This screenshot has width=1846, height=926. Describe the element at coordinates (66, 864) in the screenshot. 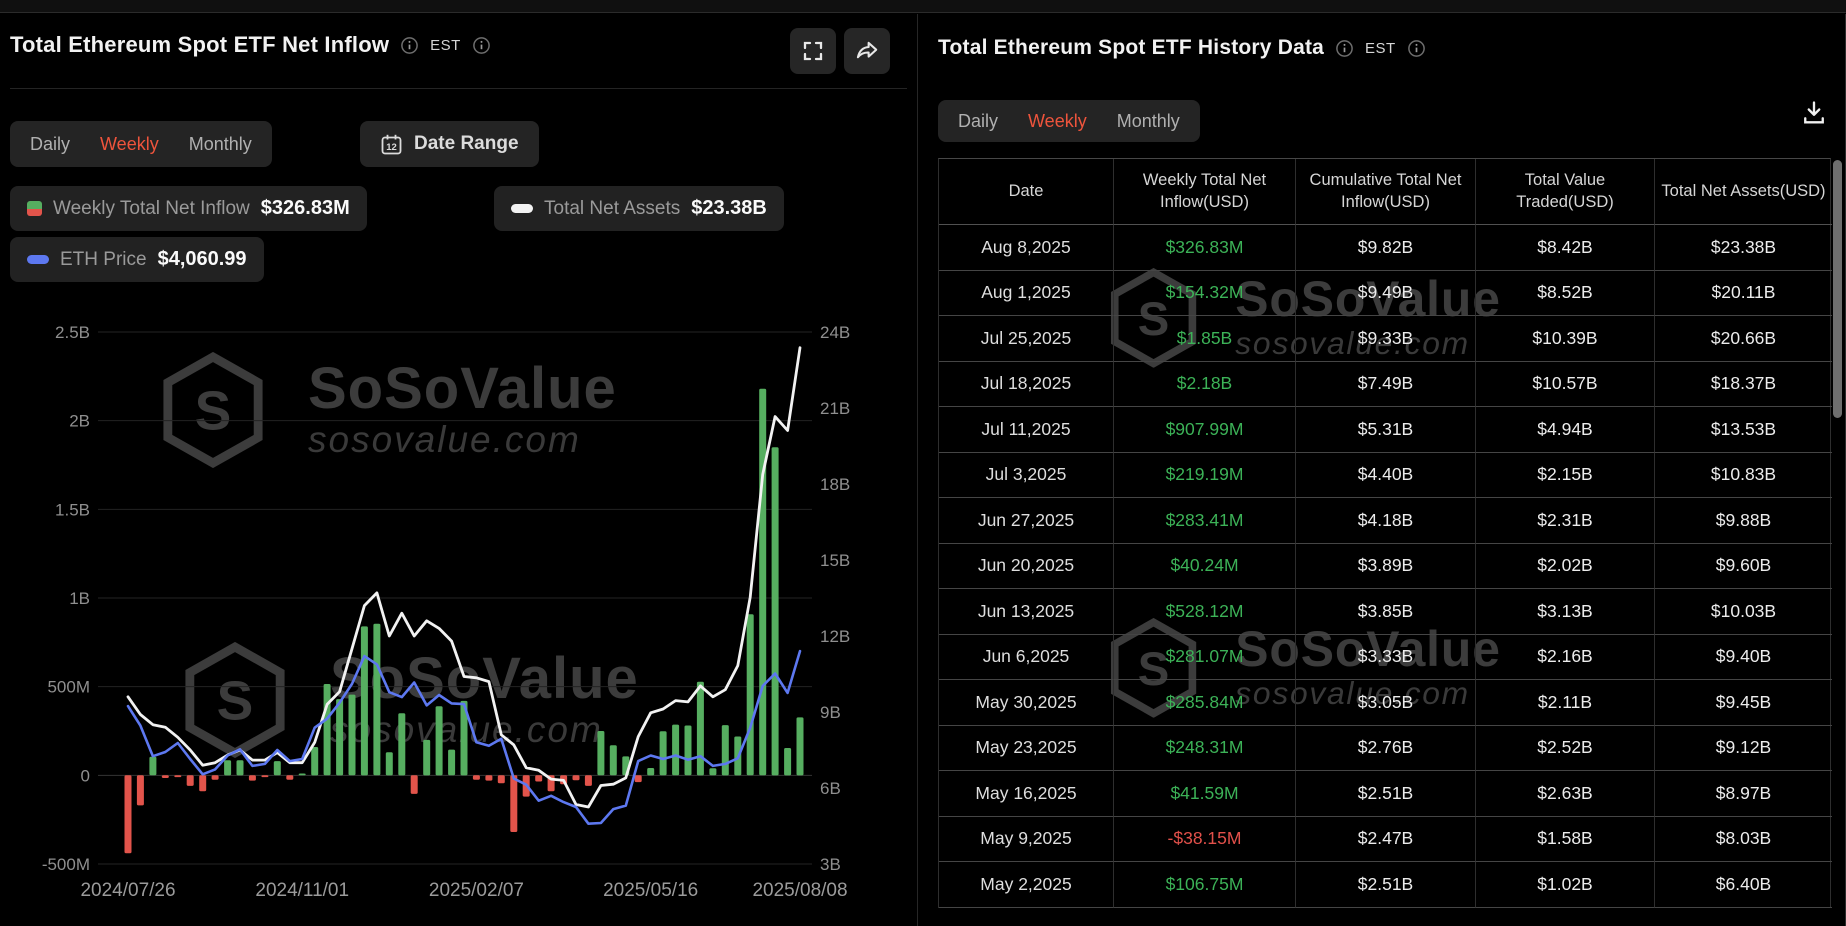

I see `svg-text: -500M` at that location.